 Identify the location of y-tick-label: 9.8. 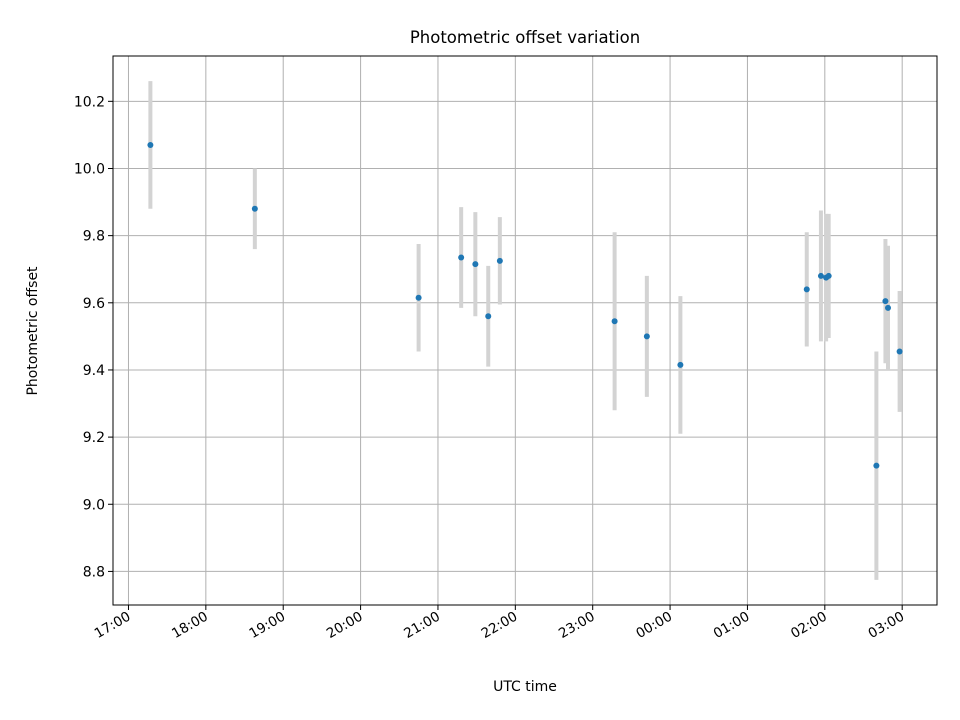
(94, 237).